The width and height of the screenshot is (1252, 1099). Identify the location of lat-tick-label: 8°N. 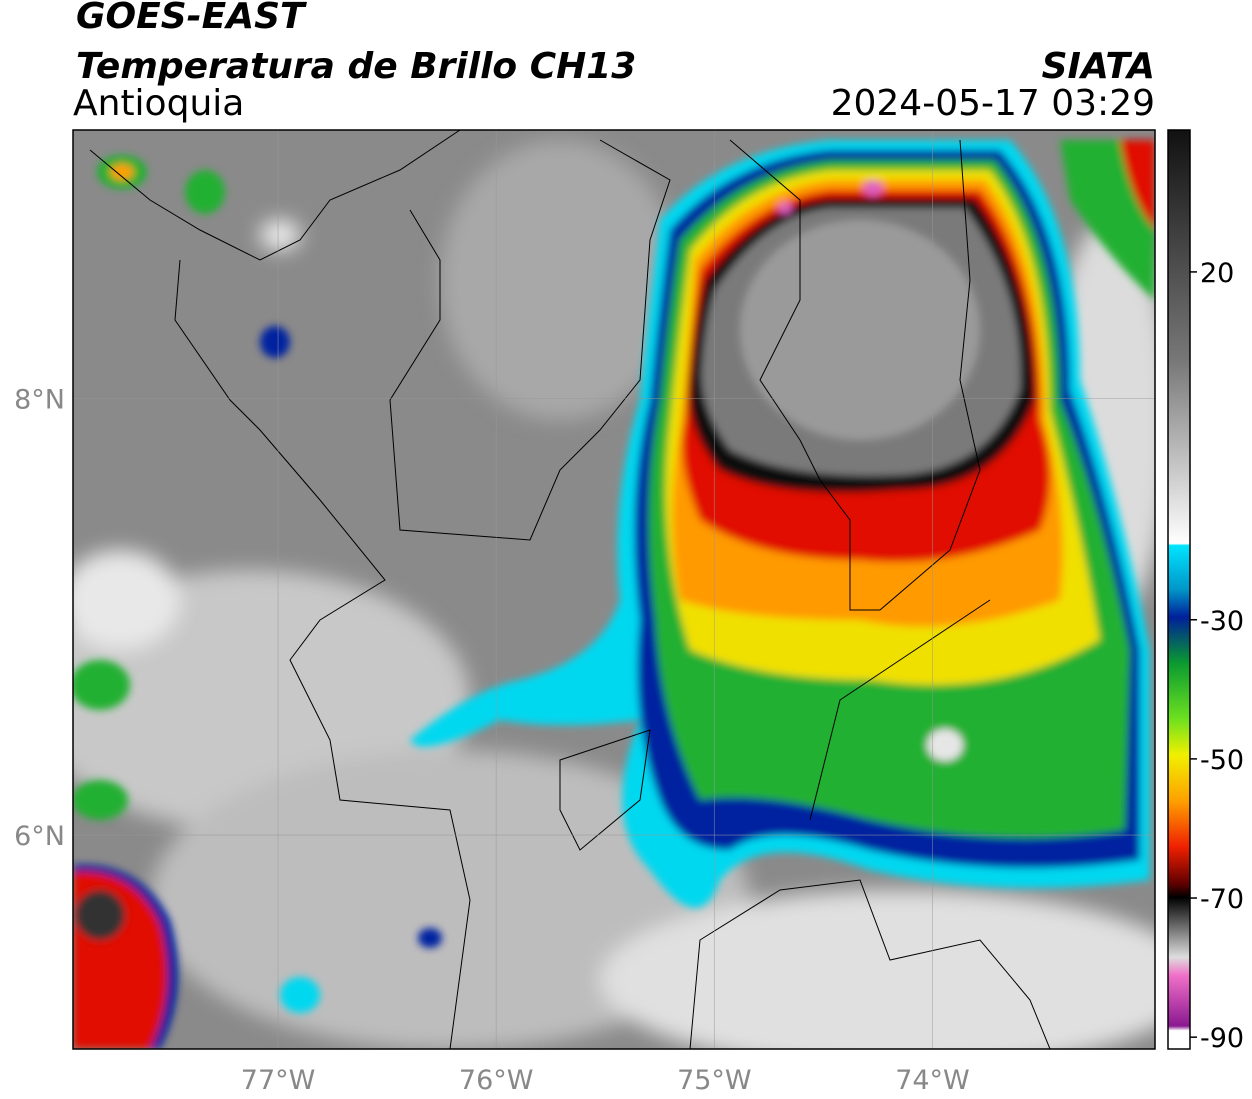
(39, 399).